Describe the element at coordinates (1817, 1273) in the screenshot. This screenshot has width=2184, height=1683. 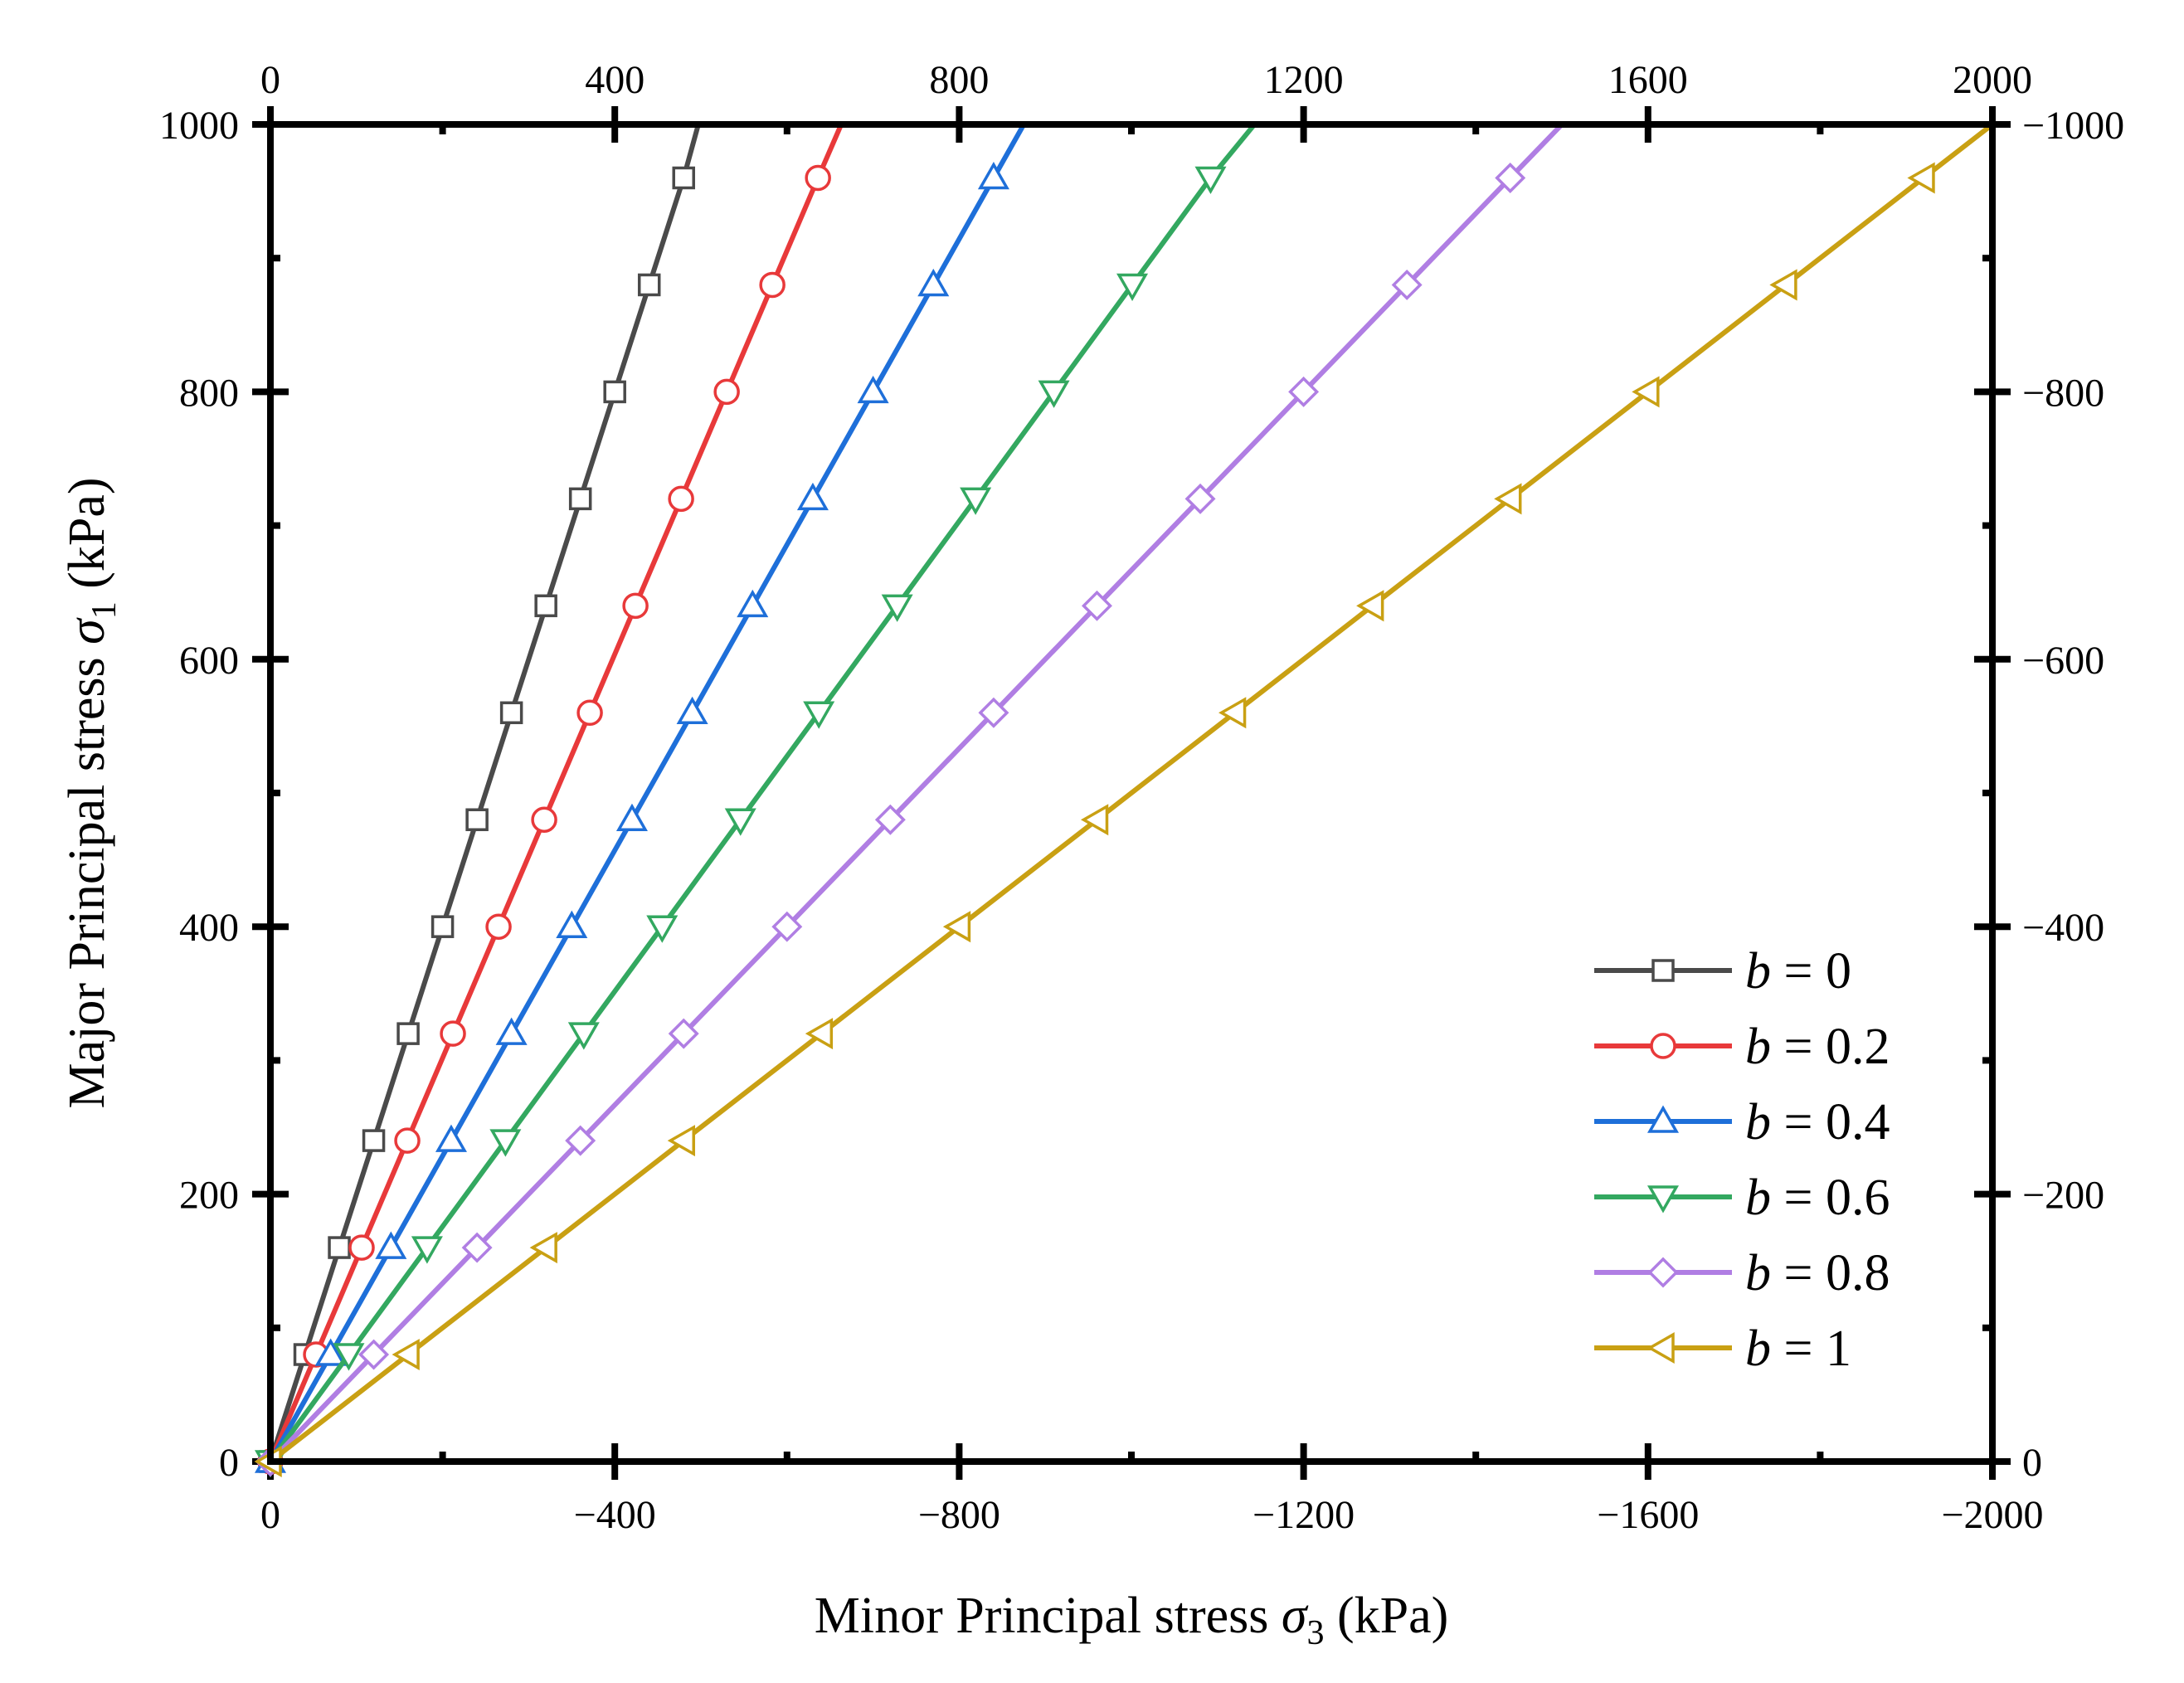
I see `legend-label: b = 0.8` at that location.